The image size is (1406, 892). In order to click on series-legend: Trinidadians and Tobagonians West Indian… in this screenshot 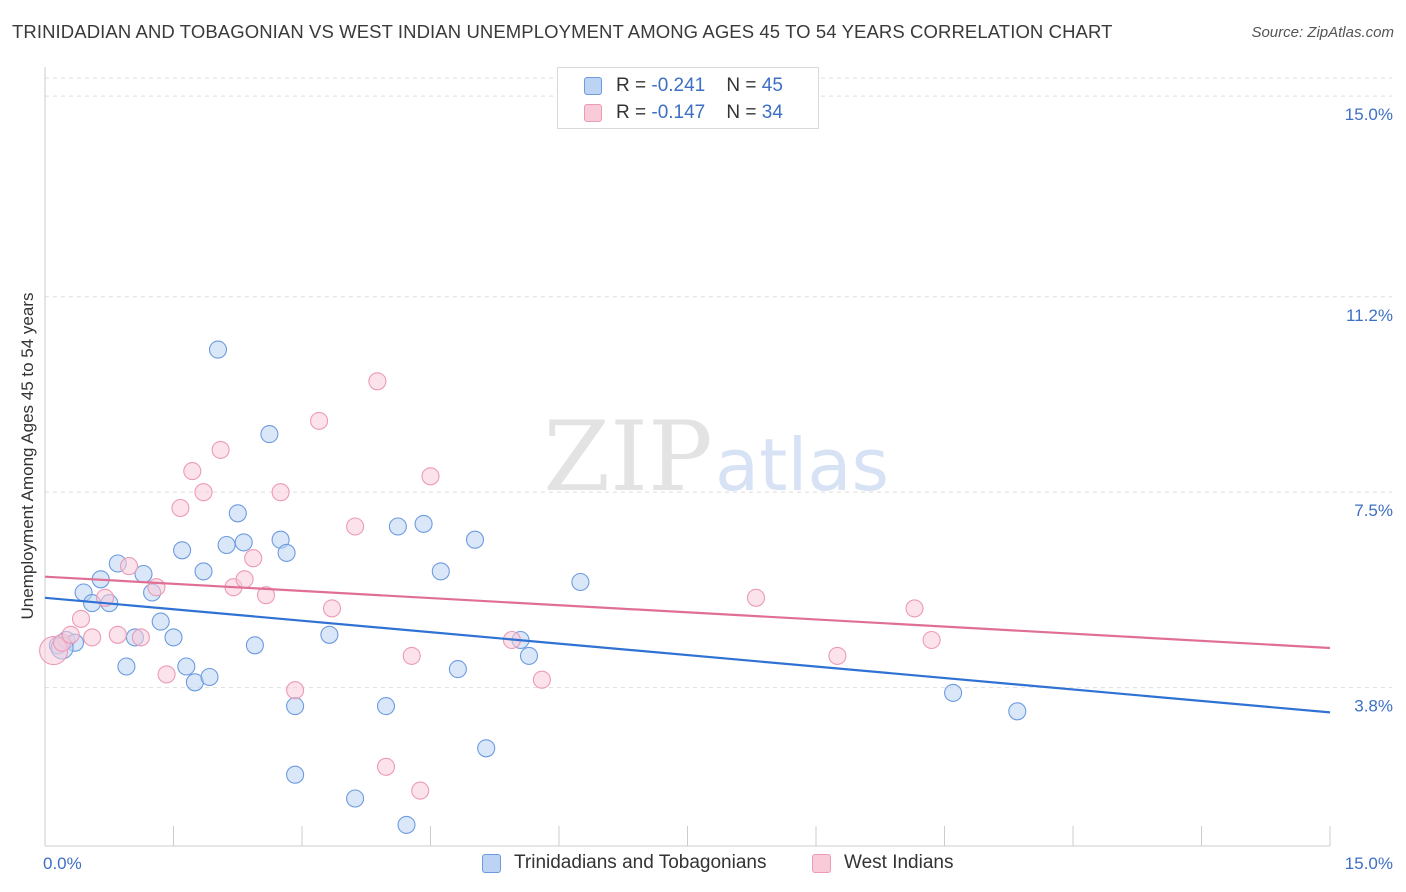, I will do `click(703, 865)`.